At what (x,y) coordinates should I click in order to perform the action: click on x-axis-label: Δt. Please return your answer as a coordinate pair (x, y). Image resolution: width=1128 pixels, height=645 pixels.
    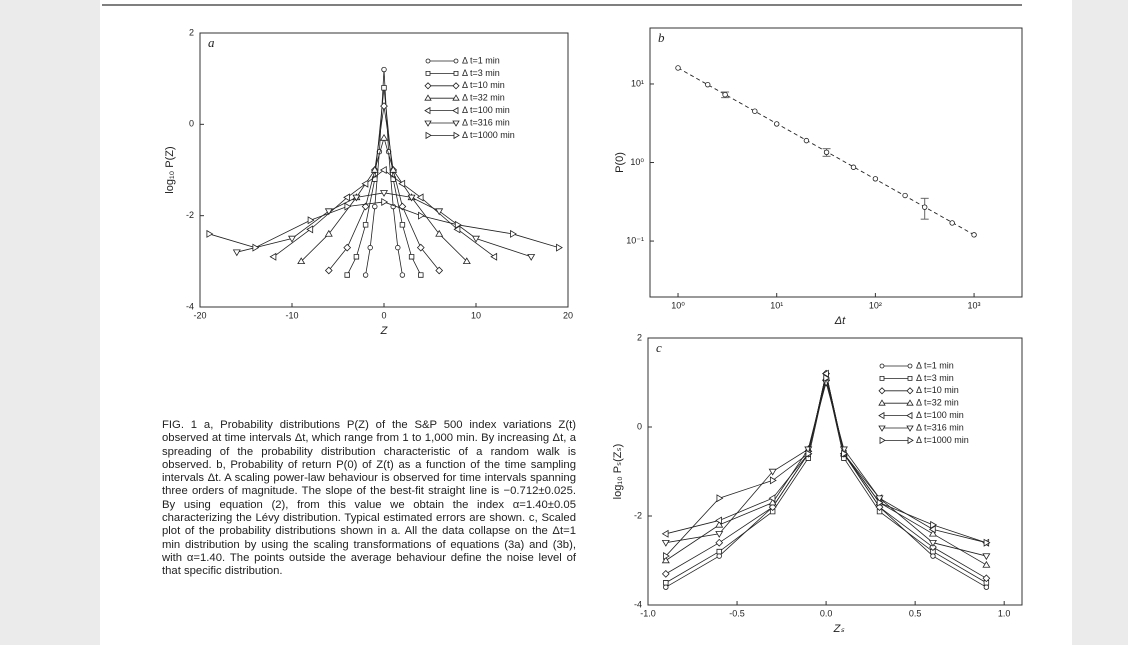
    Looking at the image, I should click on (840, 321).